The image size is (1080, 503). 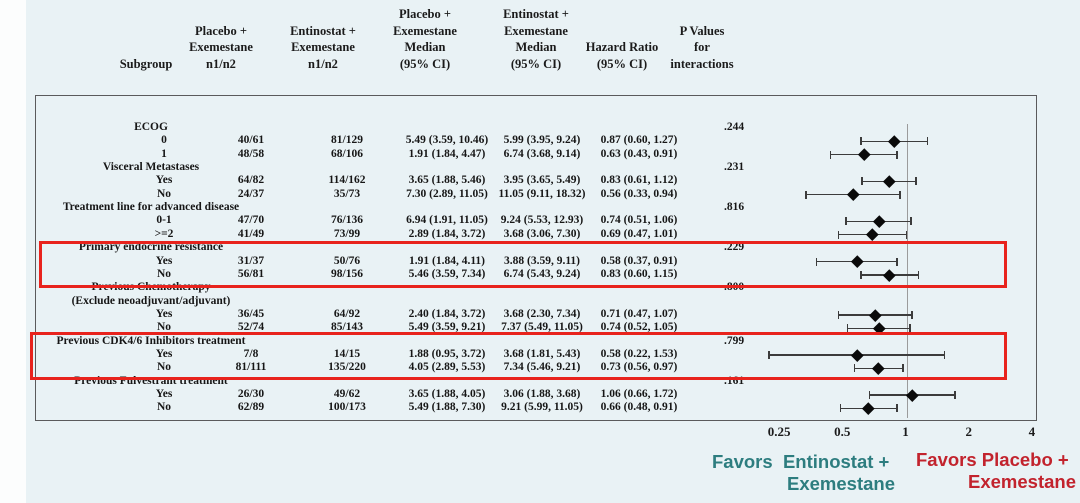 I want to click on highlight-box-primary-endocrine-resistance, so click(x=523, y=264).